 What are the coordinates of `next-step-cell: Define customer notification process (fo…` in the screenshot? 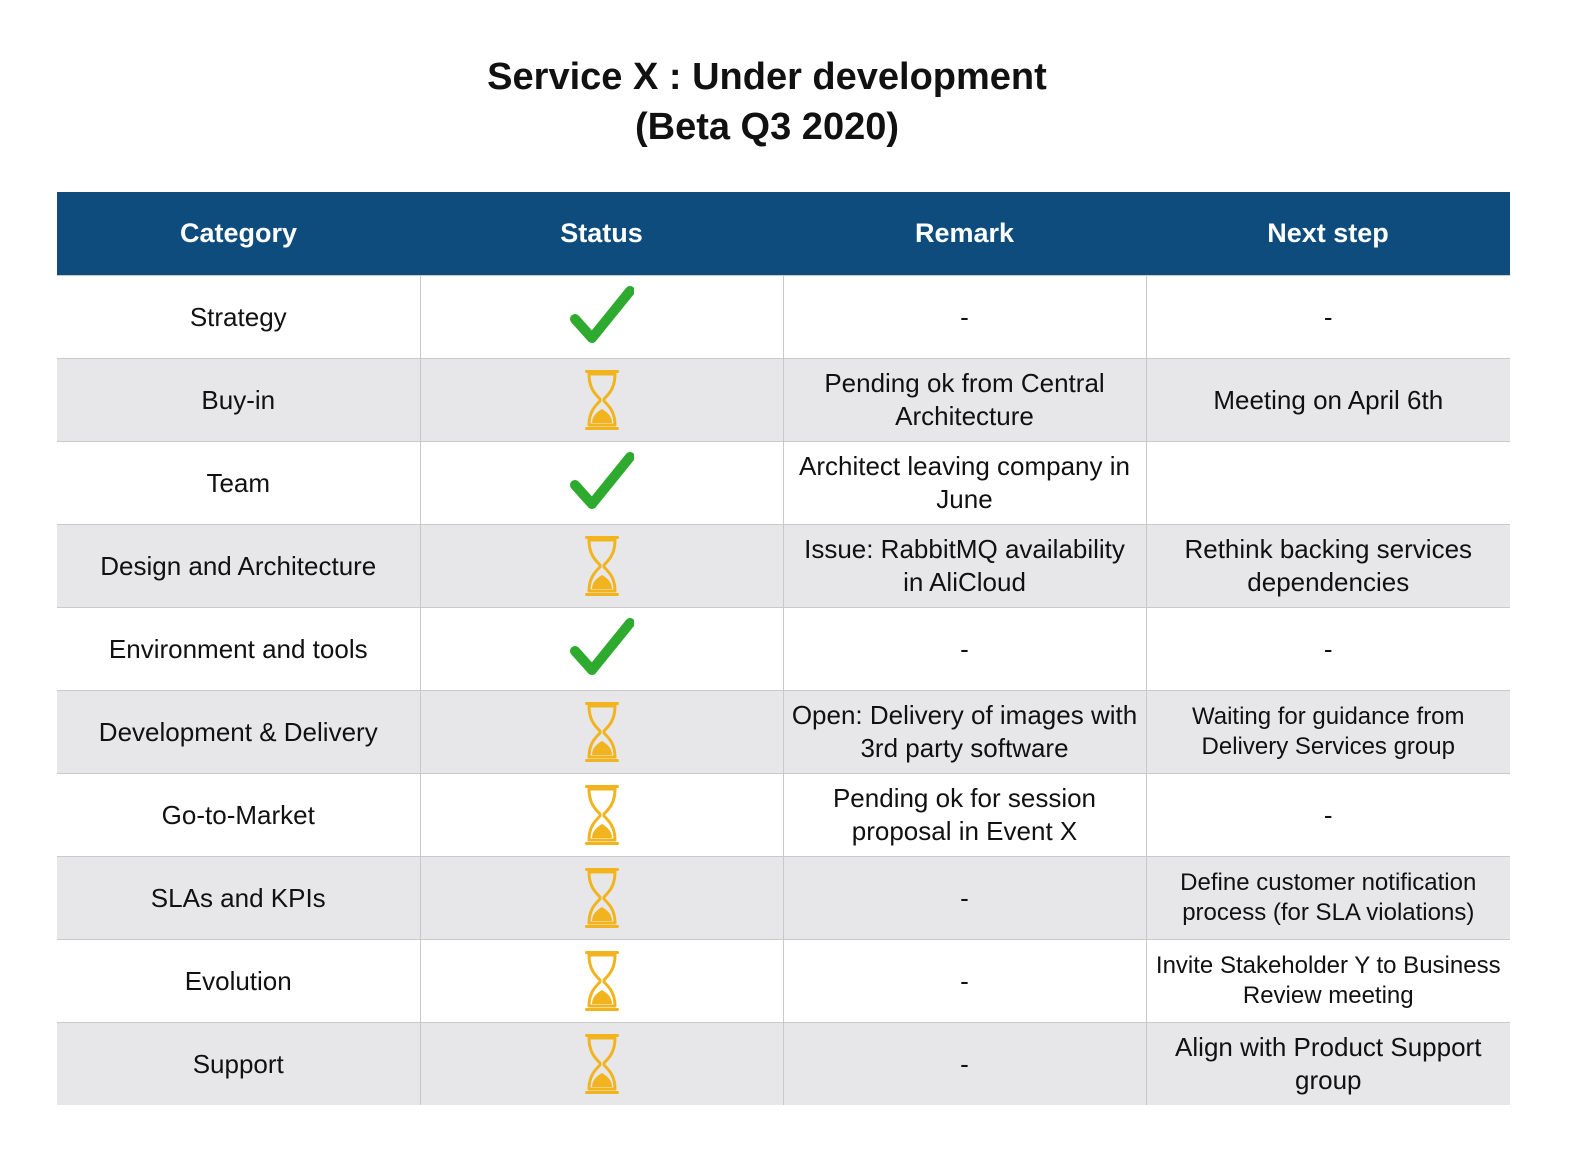 It's located at (1327, 898).